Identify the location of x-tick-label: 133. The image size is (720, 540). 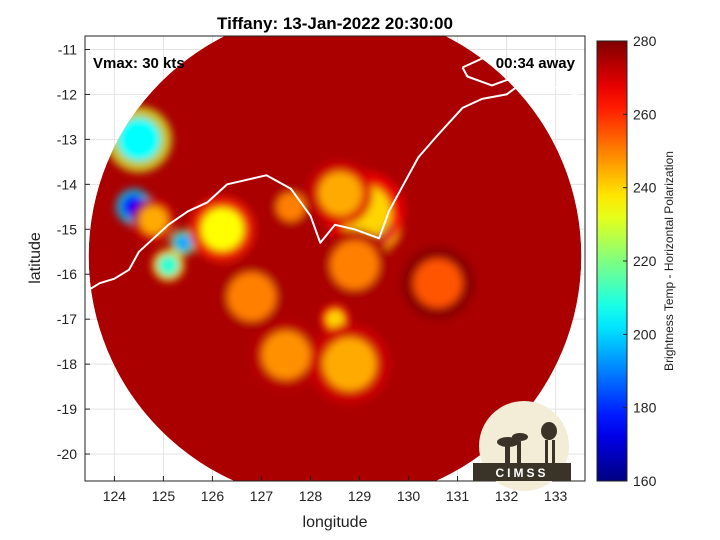
(556, 496).